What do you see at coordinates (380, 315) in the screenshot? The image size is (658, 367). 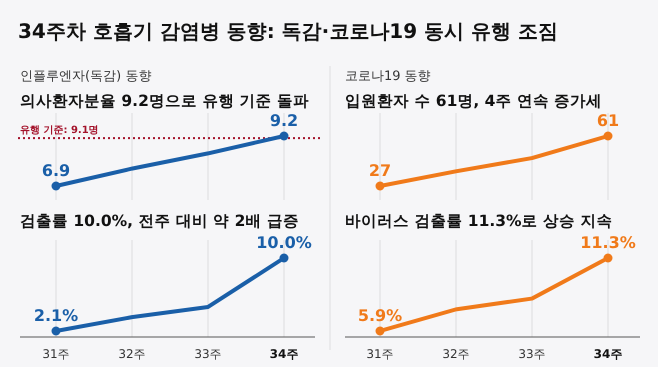 I see `data-label: 5.9%` at bounding box center [380, 315].